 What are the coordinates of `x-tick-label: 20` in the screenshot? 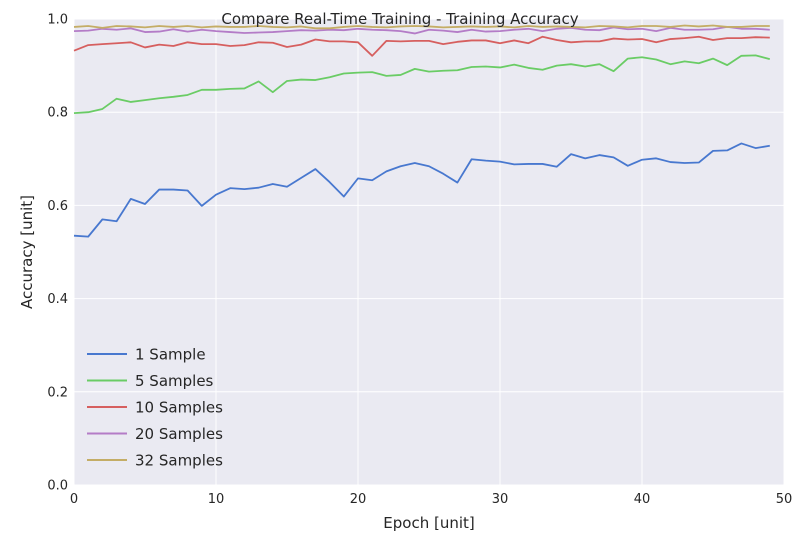 It's located at (358, 499).